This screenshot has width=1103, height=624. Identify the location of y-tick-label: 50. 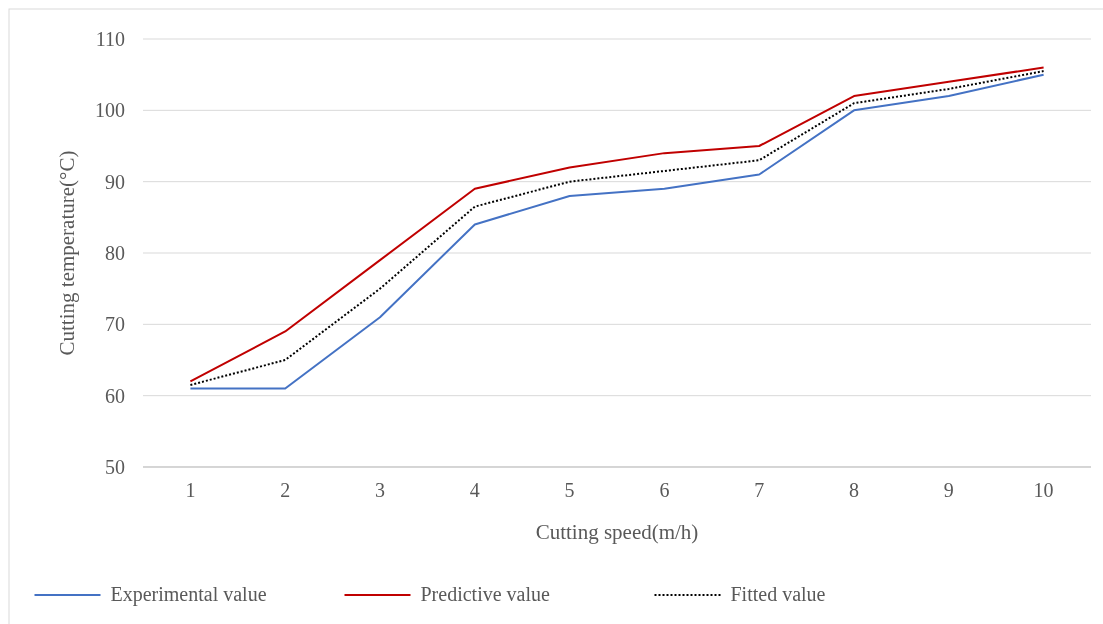
(115, 467).